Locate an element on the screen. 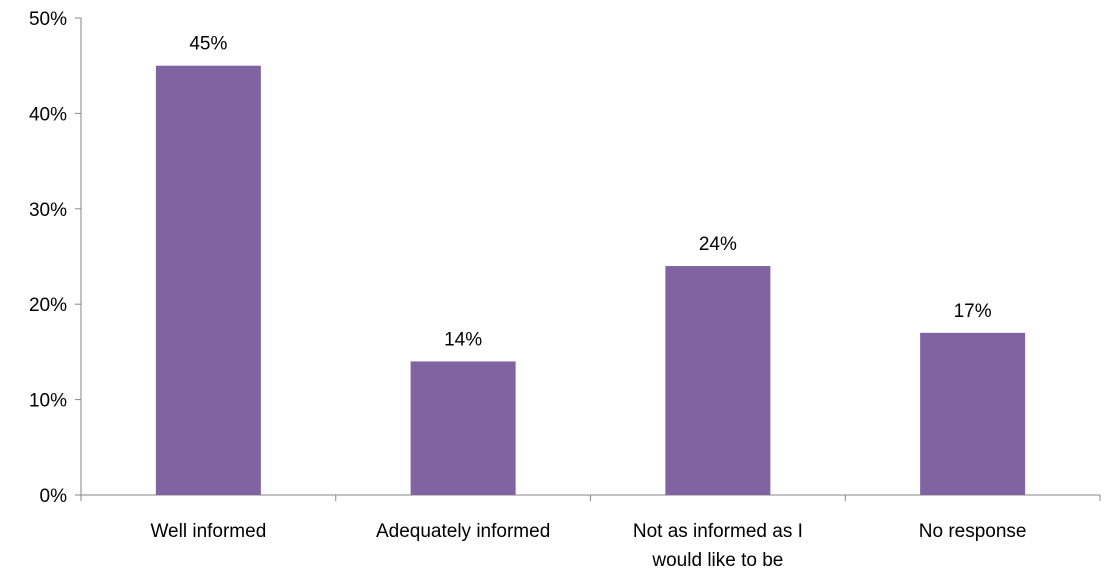 This screenshot has width=1111, height=575. y-tick-label: 0% is located at coordinates (54, 496).